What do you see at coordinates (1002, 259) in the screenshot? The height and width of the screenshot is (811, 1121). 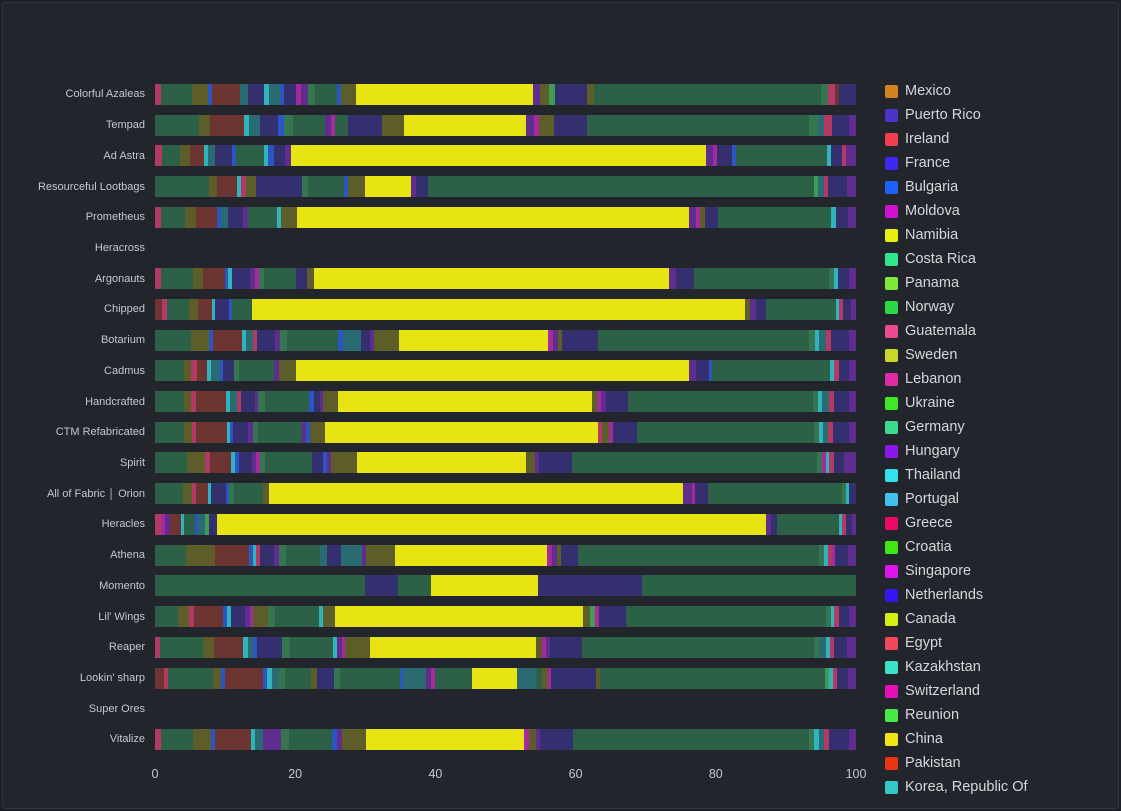 I see `legend-item: Costa Rica` at bounding box center [1002, 259].